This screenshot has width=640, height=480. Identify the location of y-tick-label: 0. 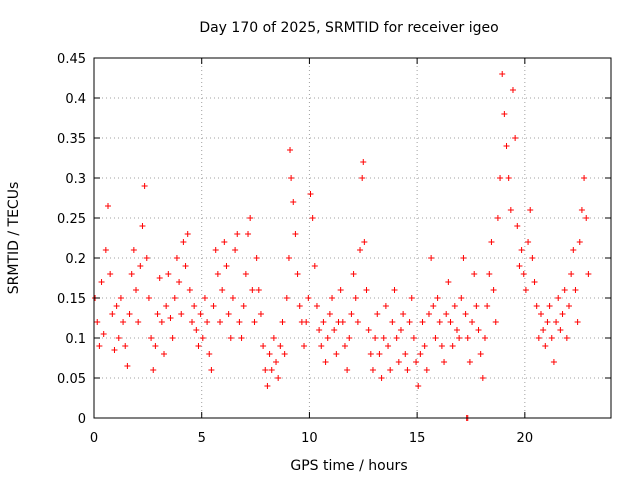
(82, 419).